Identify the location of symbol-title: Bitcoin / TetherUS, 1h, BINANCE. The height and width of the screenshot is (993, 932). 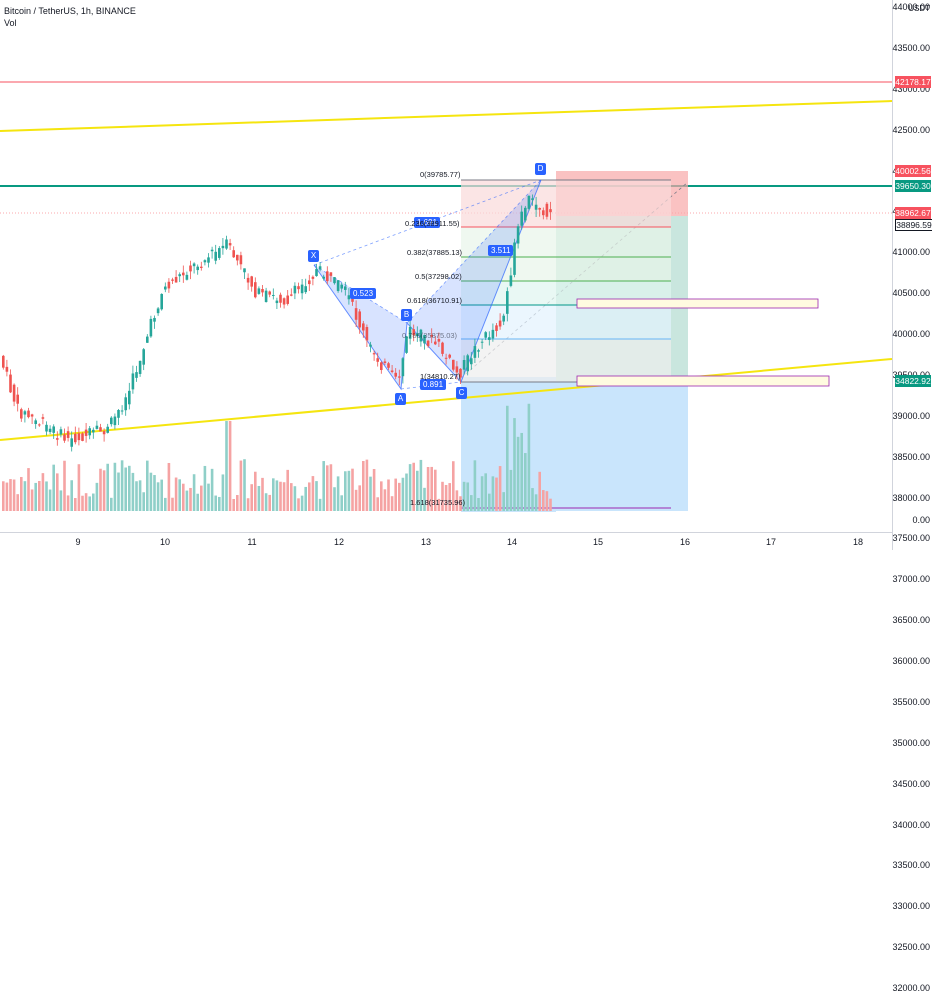
(70, 11).